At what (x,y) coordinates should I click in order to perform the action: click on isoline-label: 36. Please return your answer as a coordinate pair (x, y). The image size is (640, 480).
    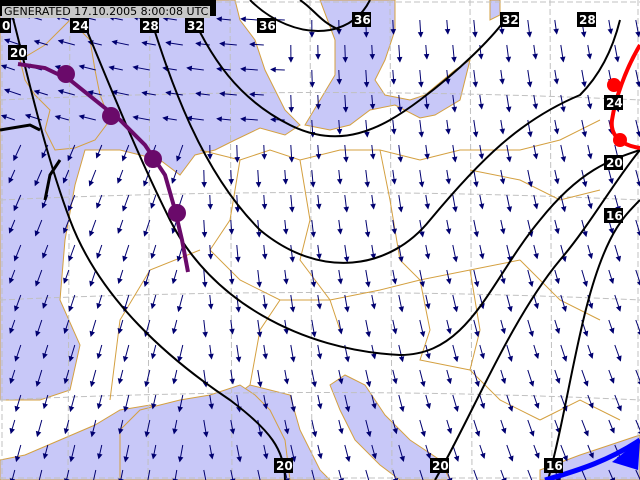
    Looking at the image, I should click on (267, 26).